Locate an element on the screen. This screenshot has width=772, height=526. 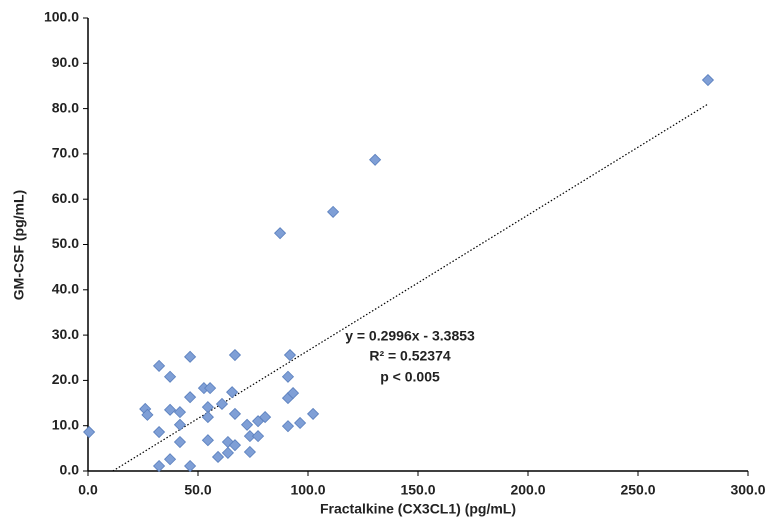
p-value: p < 0.005 is located at coordinates (410, 377).